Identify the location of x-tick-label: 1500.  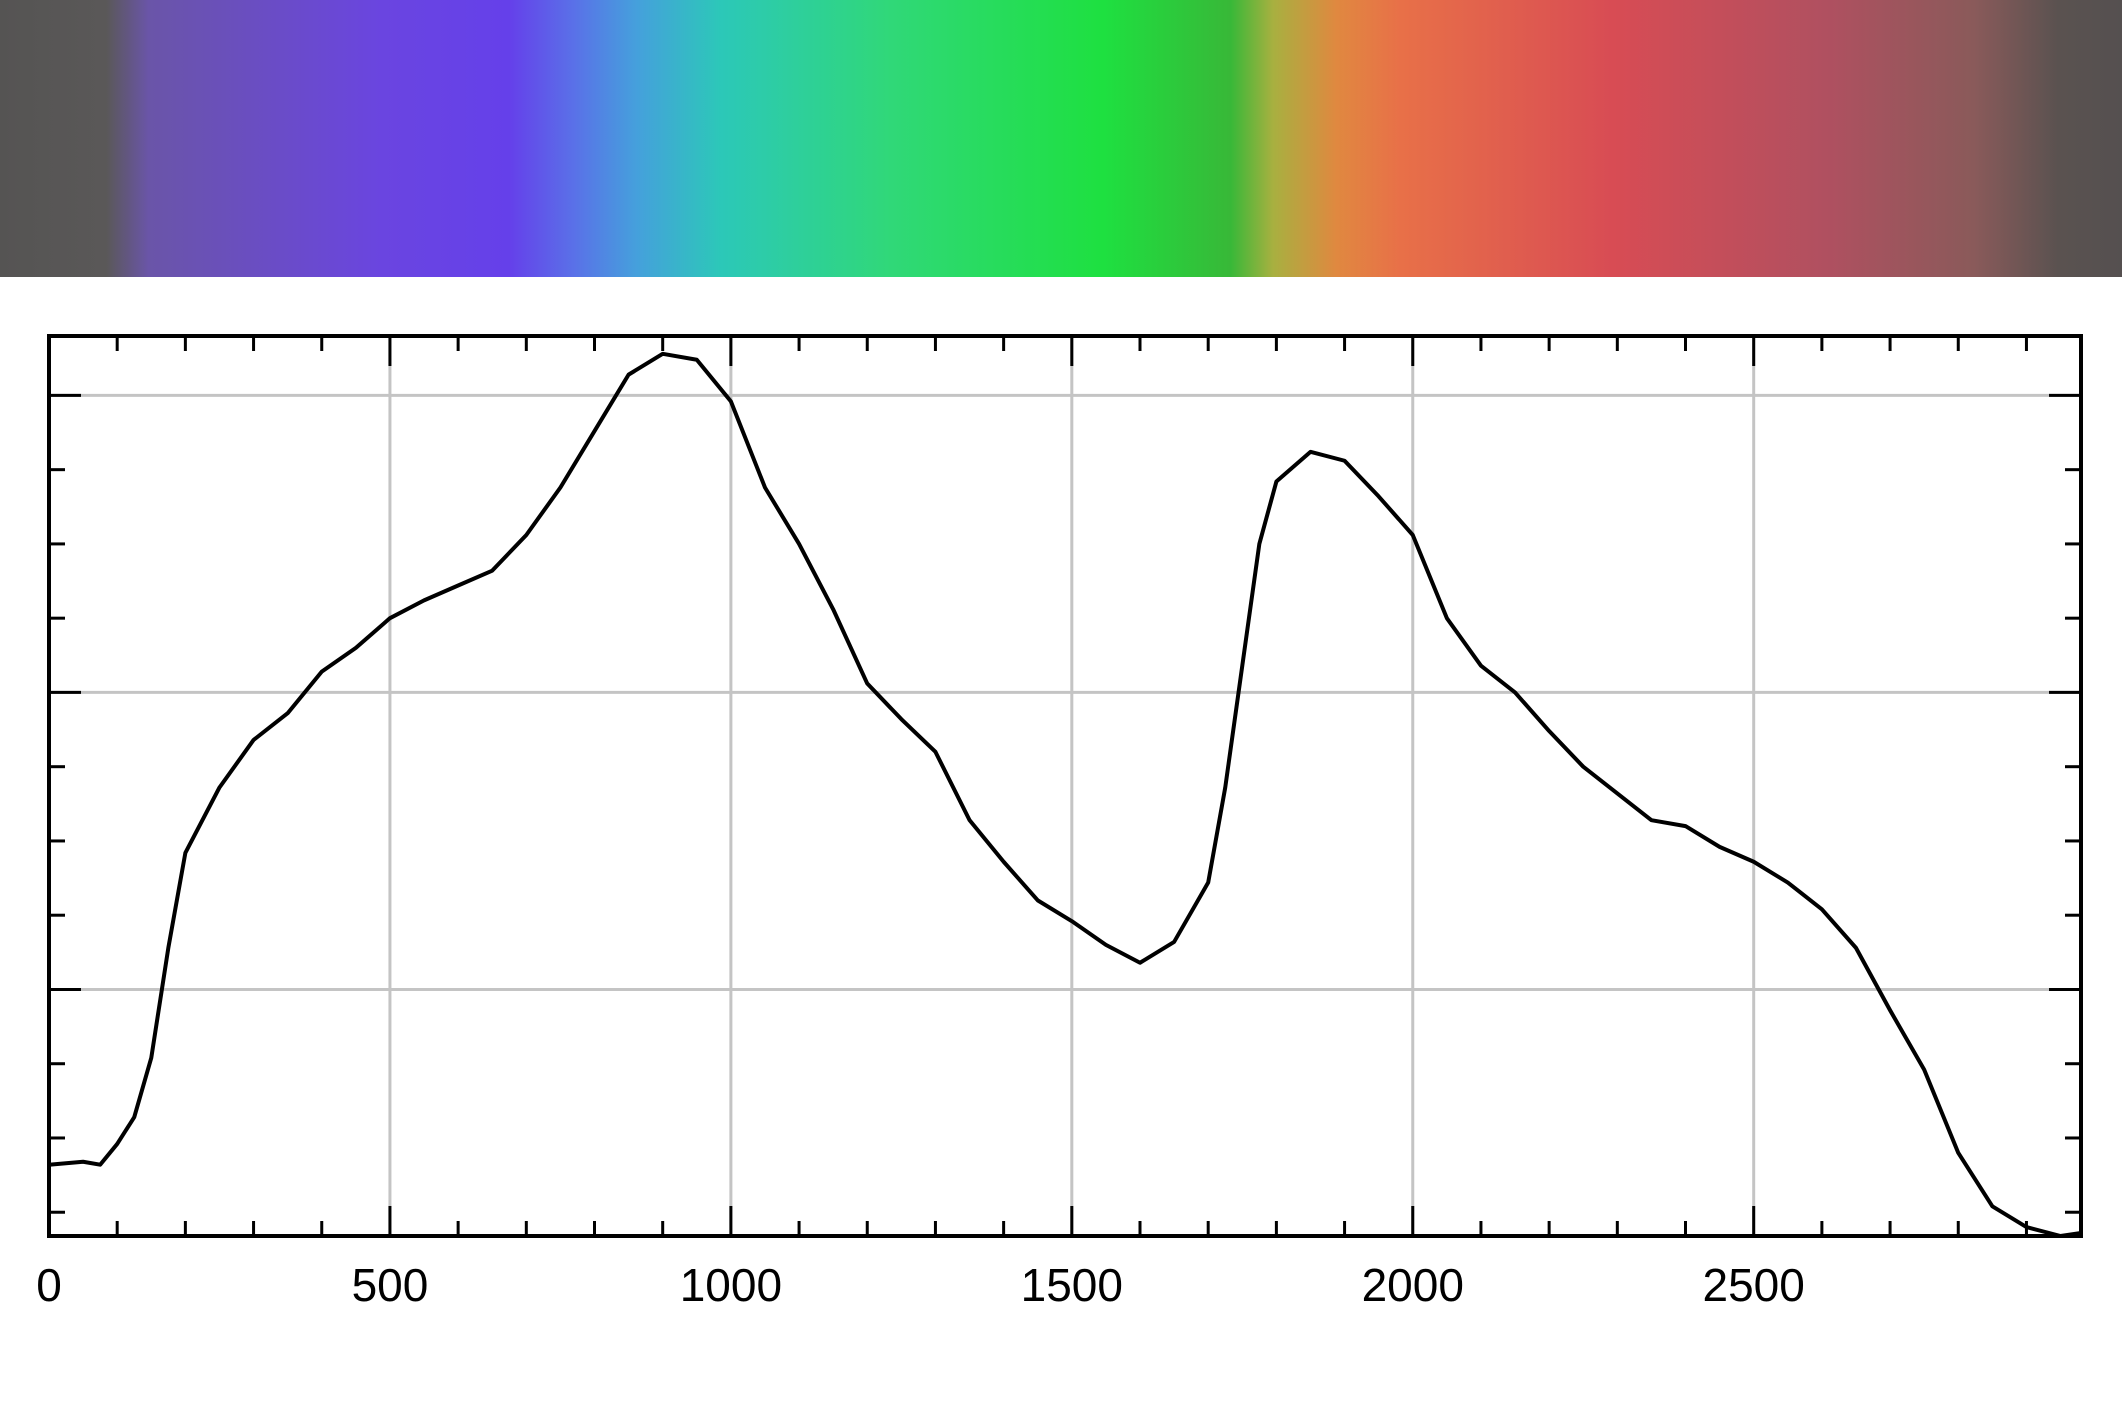
(1072, 1285).